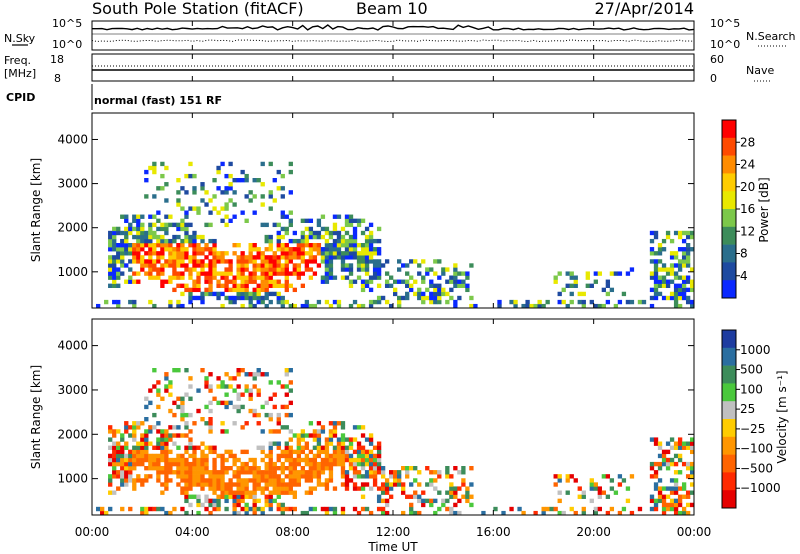  I want to click on colorbar-tick-label: 100, so click(751, 389).